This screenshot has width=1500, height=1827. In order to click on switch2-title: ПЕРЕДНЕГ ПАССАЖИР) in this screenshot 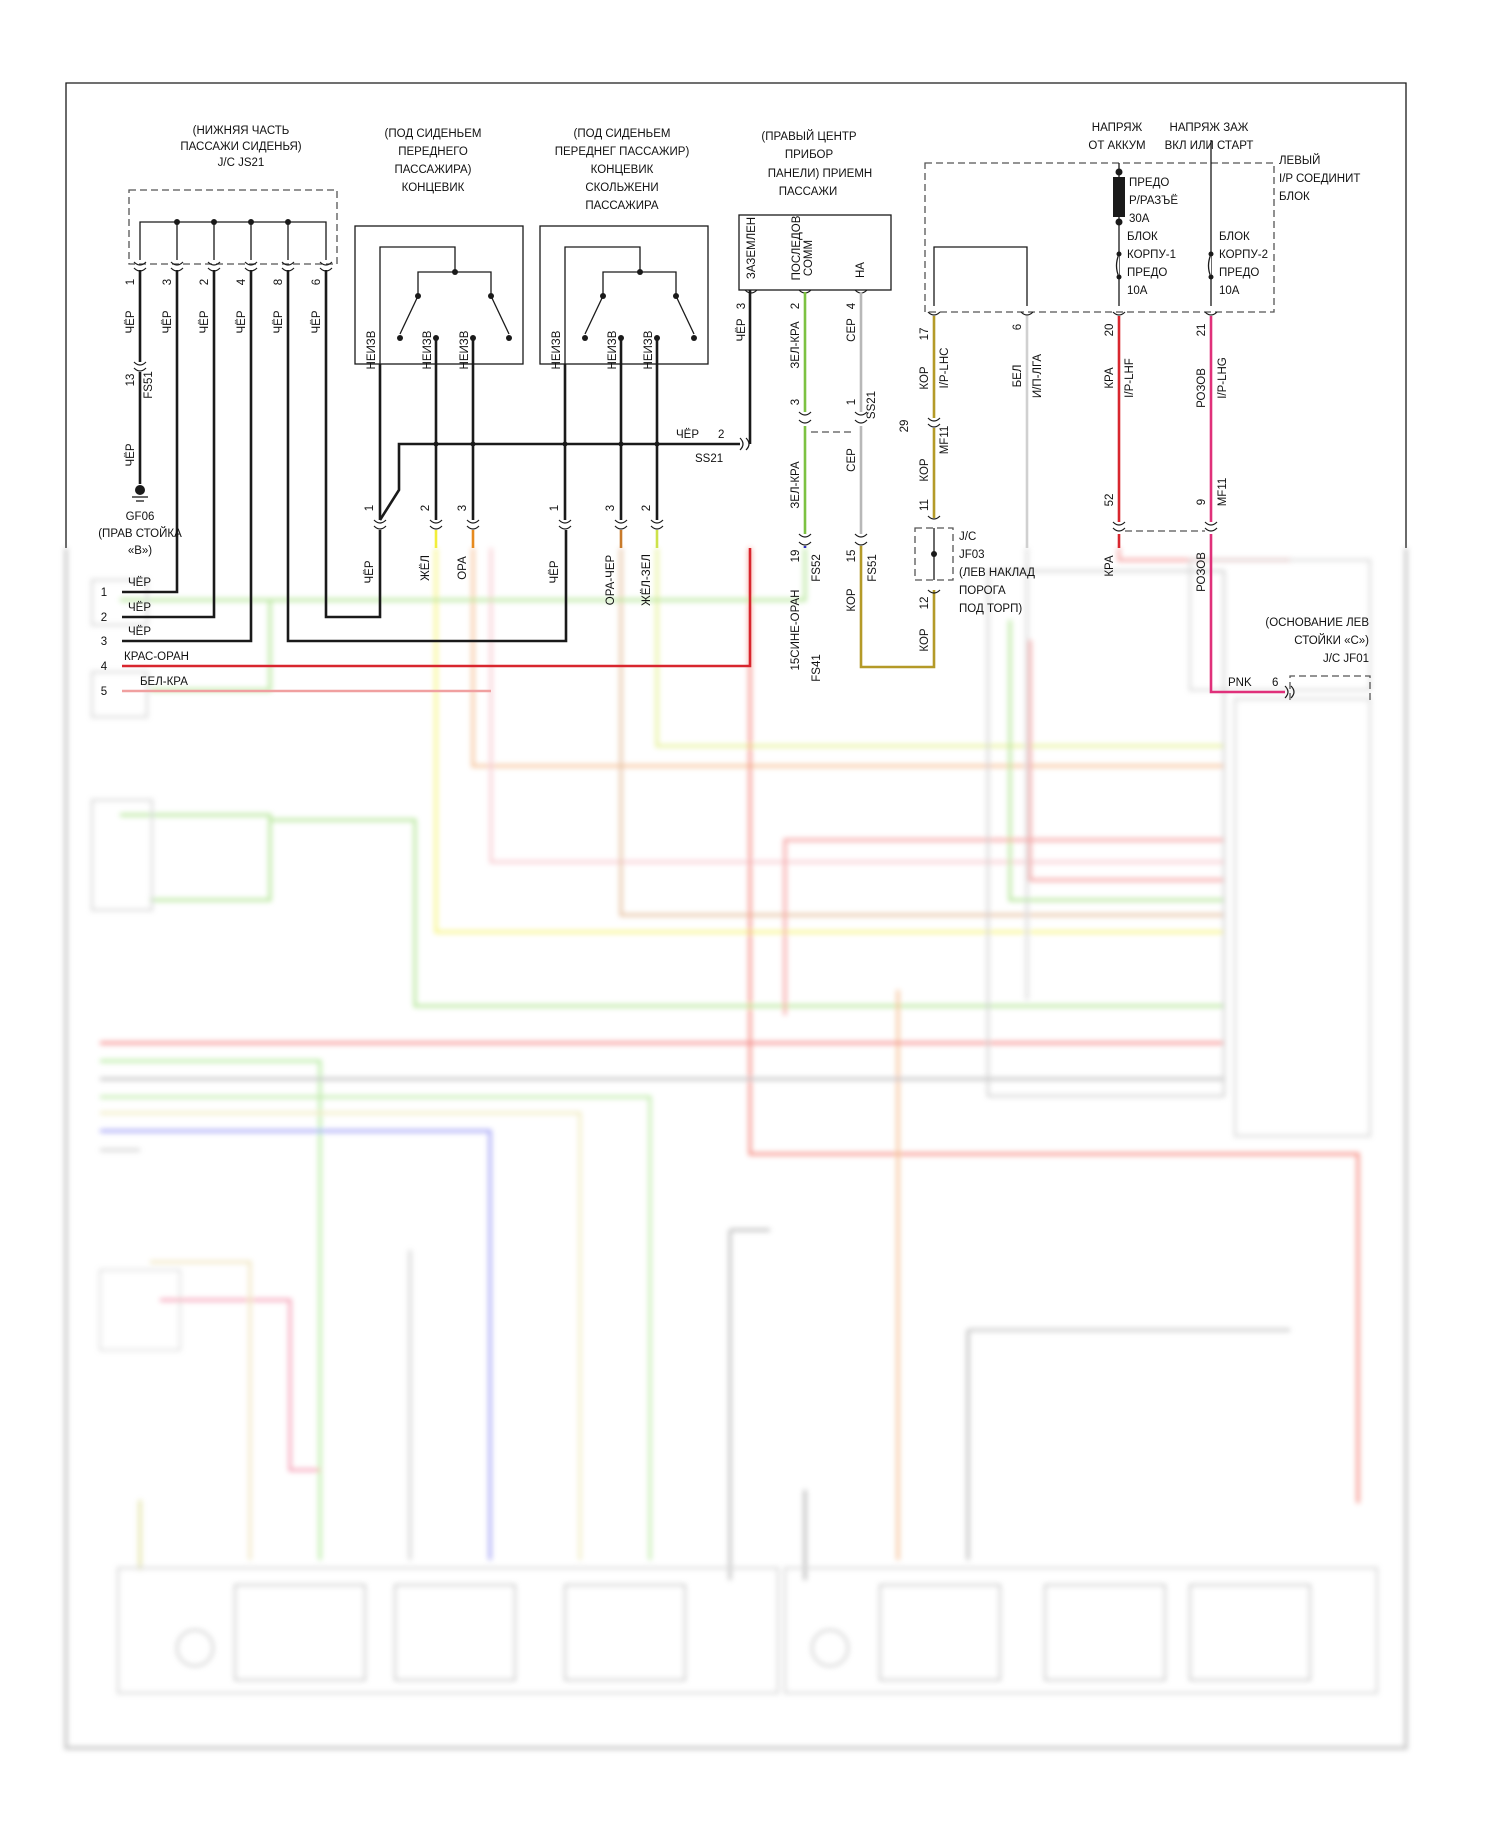, I will do `click(622, 152)`.